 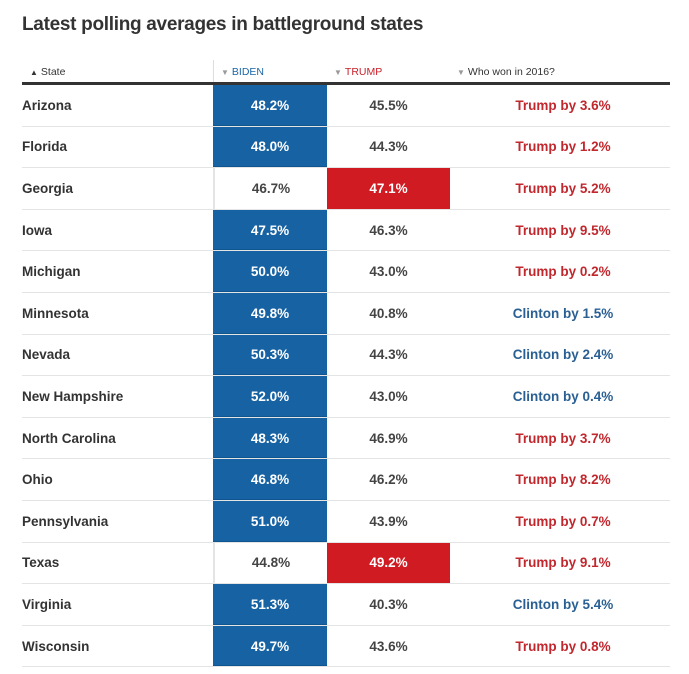 I want to click on trump-cell: 43.9%, so click(x=388, y=521).